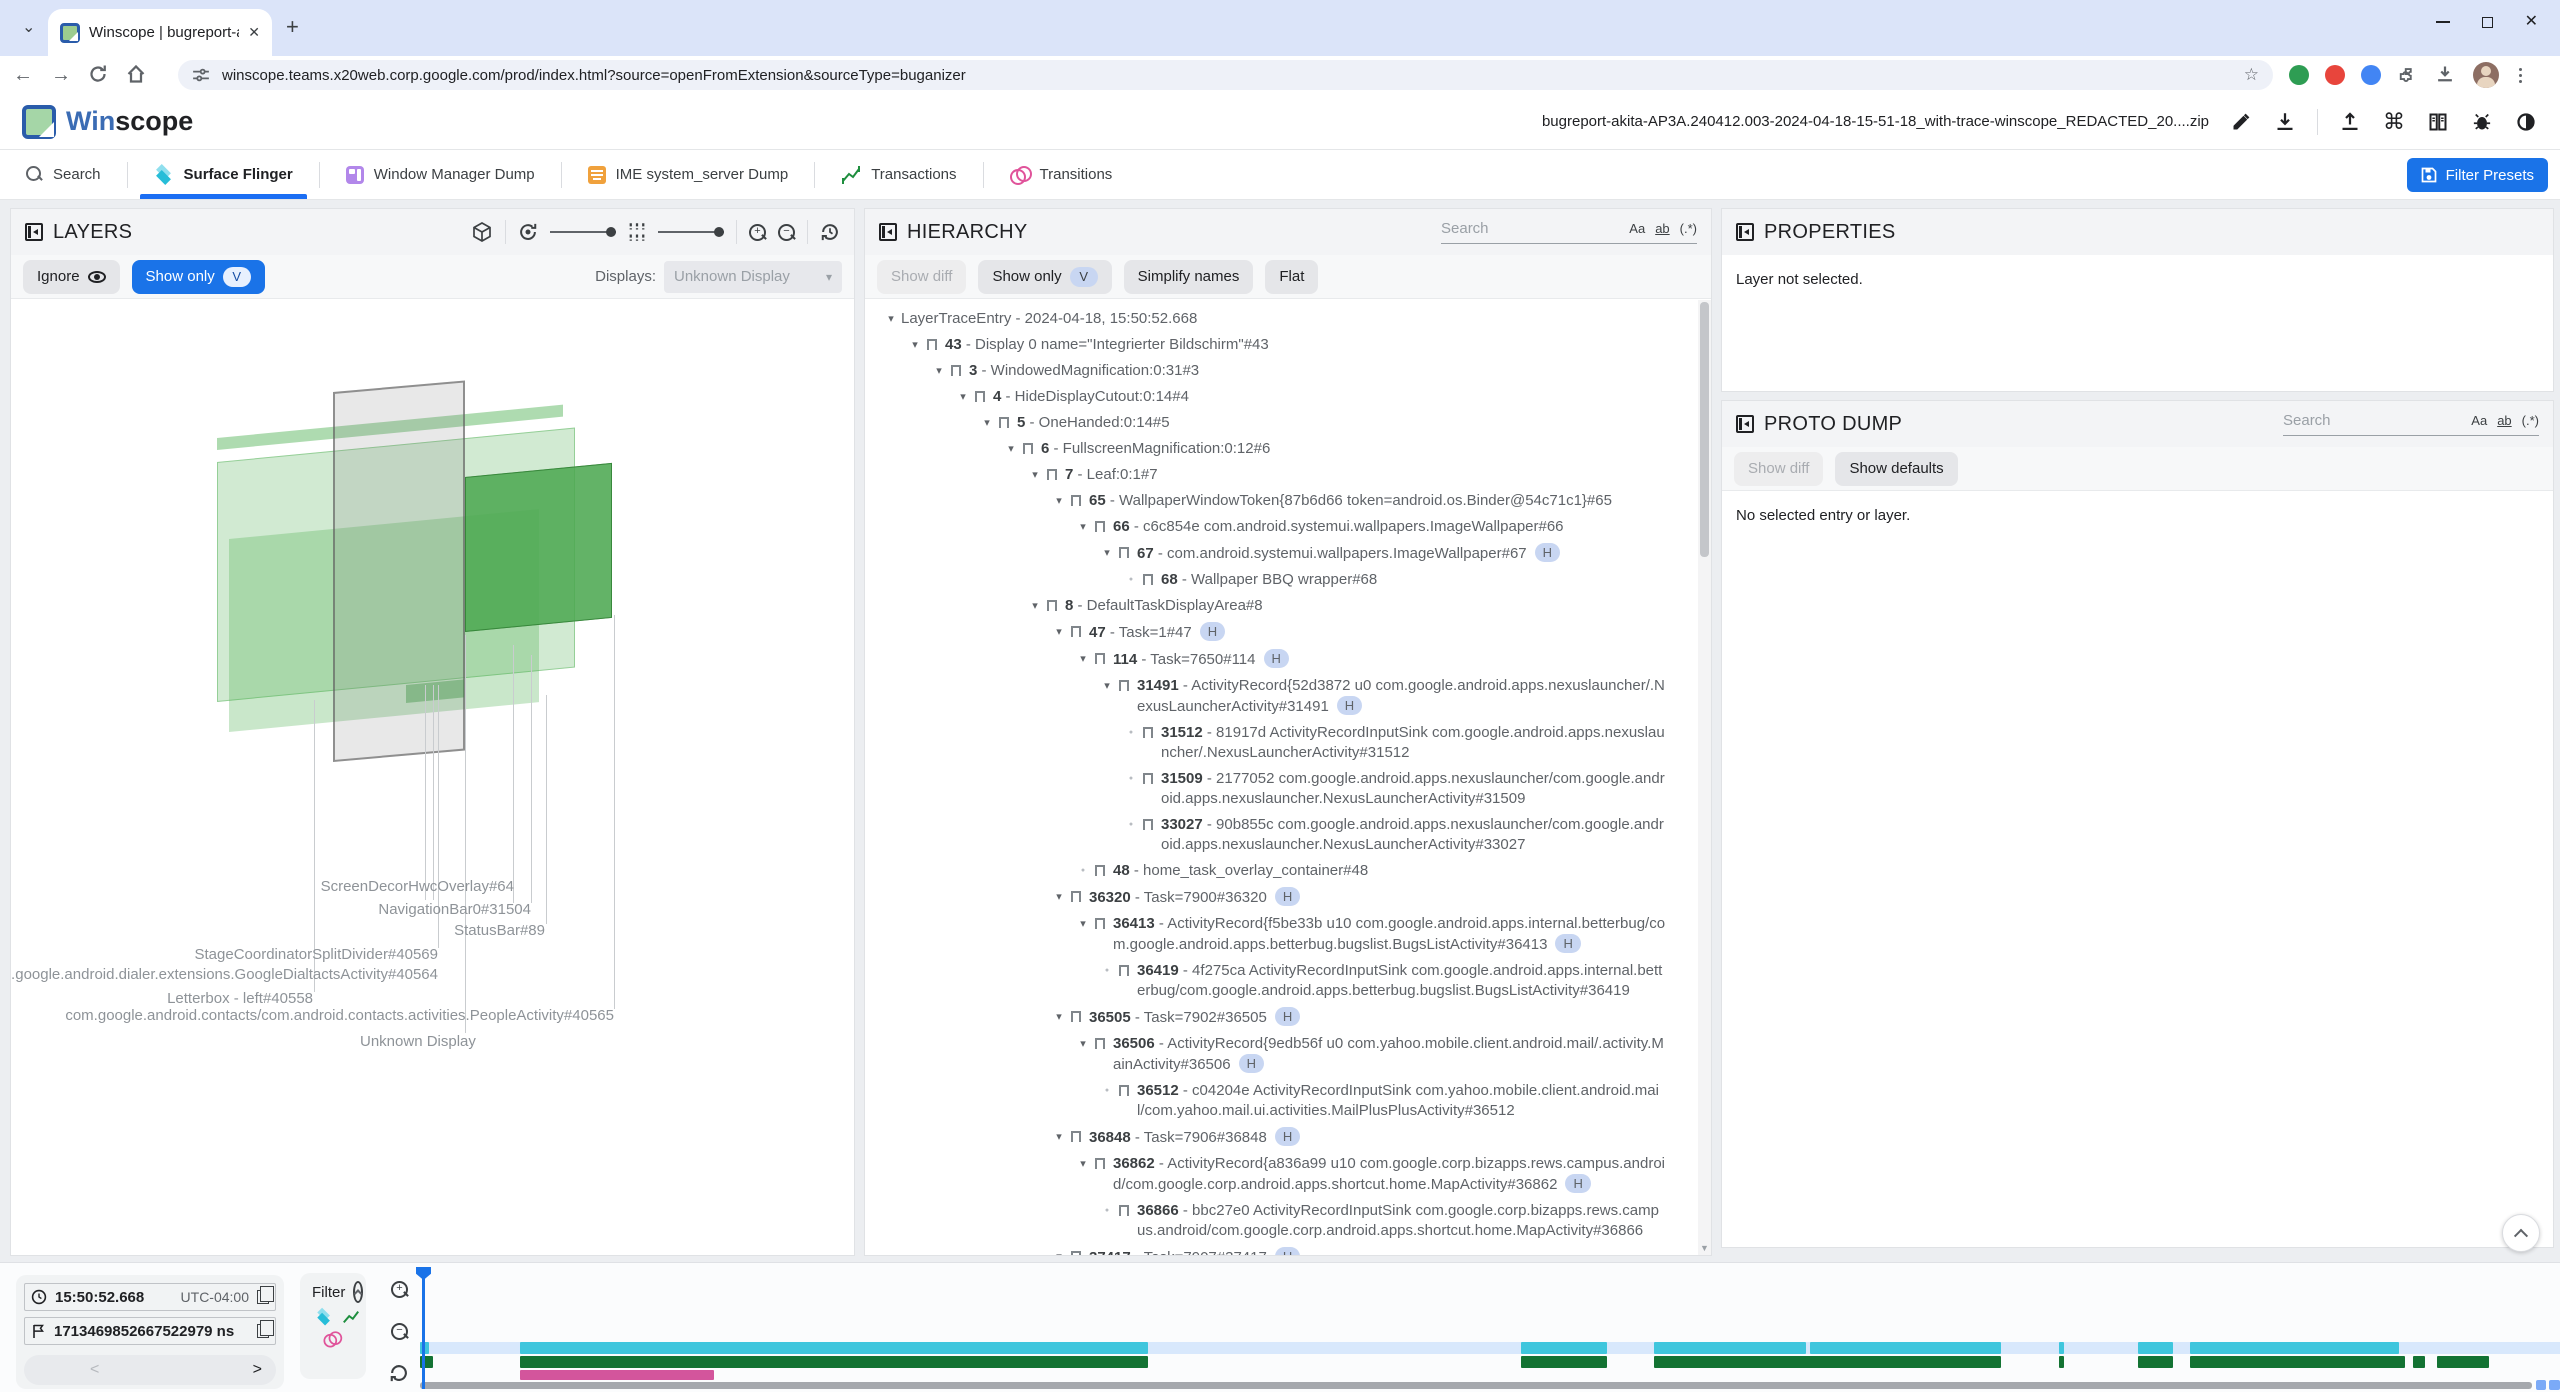  I want to click on next-frame-button: >, so click(257, 1369).